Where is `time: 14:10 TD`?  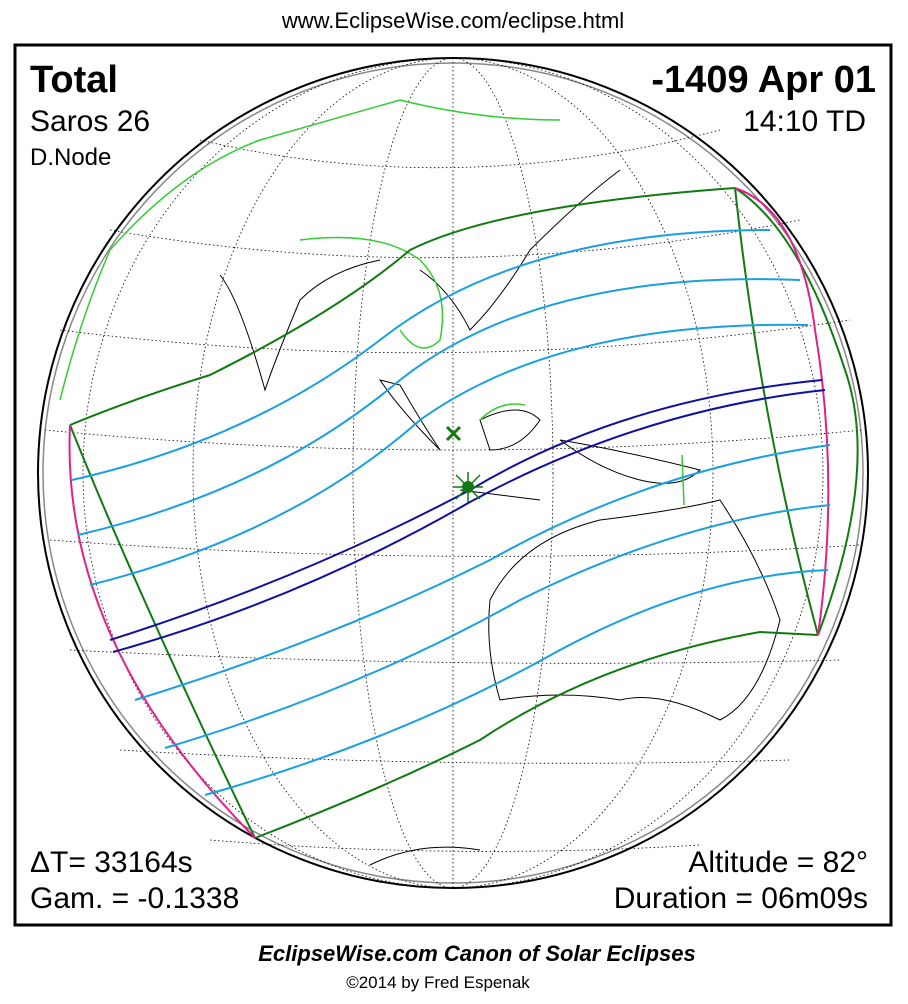
time: 14:10 TD is located at coordinates (804, 121).